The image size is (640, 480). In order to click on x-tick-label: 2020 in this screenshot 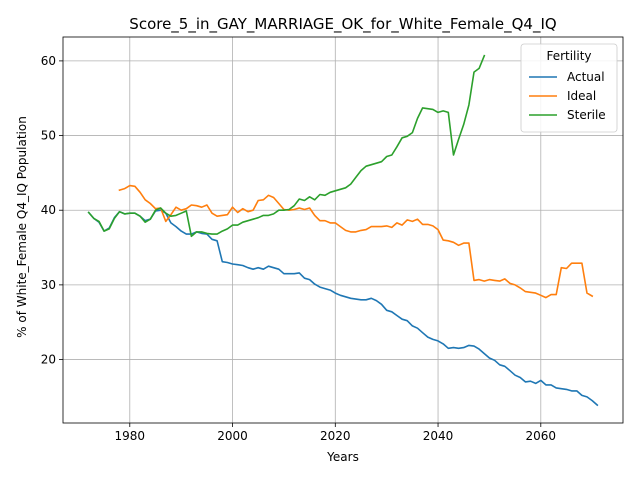, I will do `click(335, 436)`.